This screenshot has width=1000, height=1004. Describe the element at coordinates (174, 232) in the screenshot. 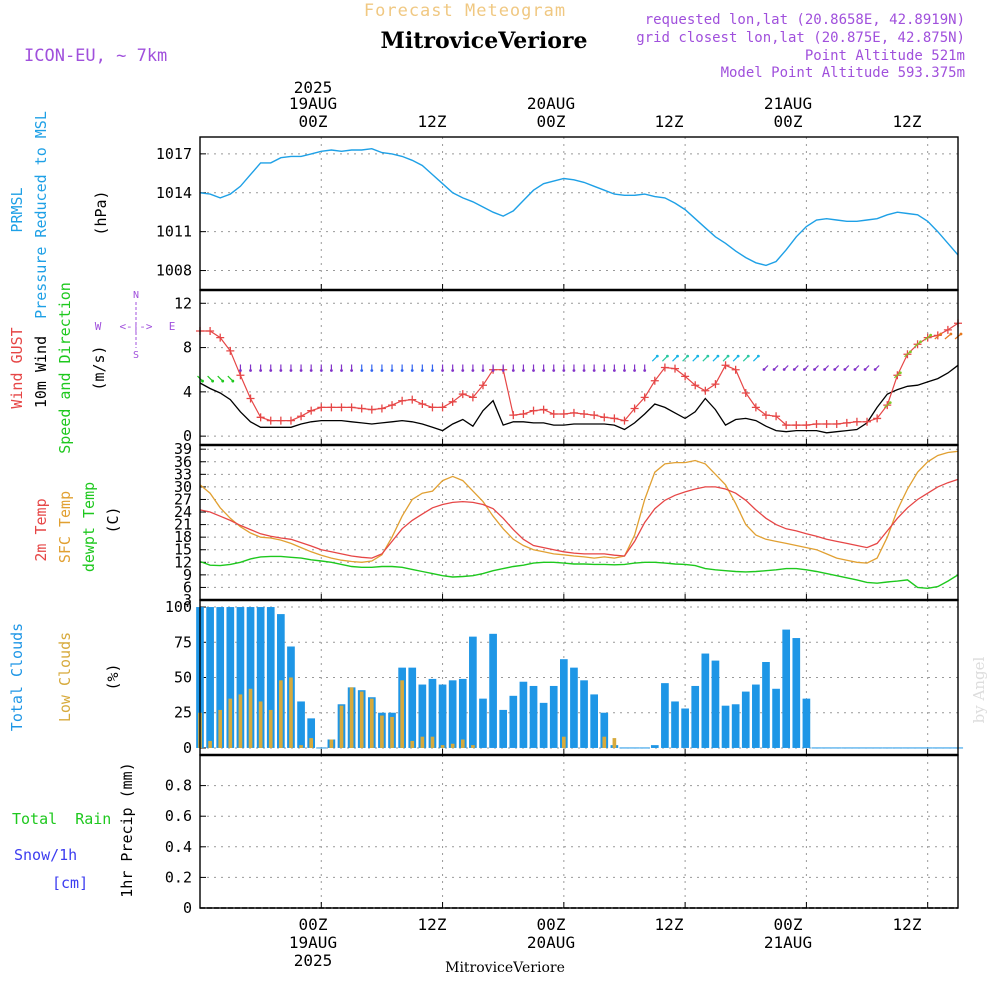

I see `pressure-ytick-label: 1011` at that location.